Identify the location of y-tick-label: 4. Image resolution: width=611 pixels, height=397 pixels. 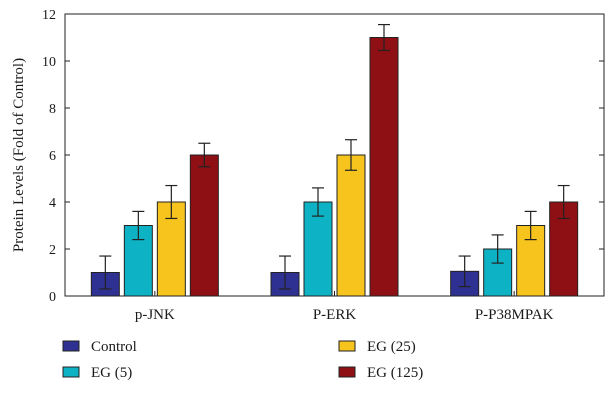
(52, 203).